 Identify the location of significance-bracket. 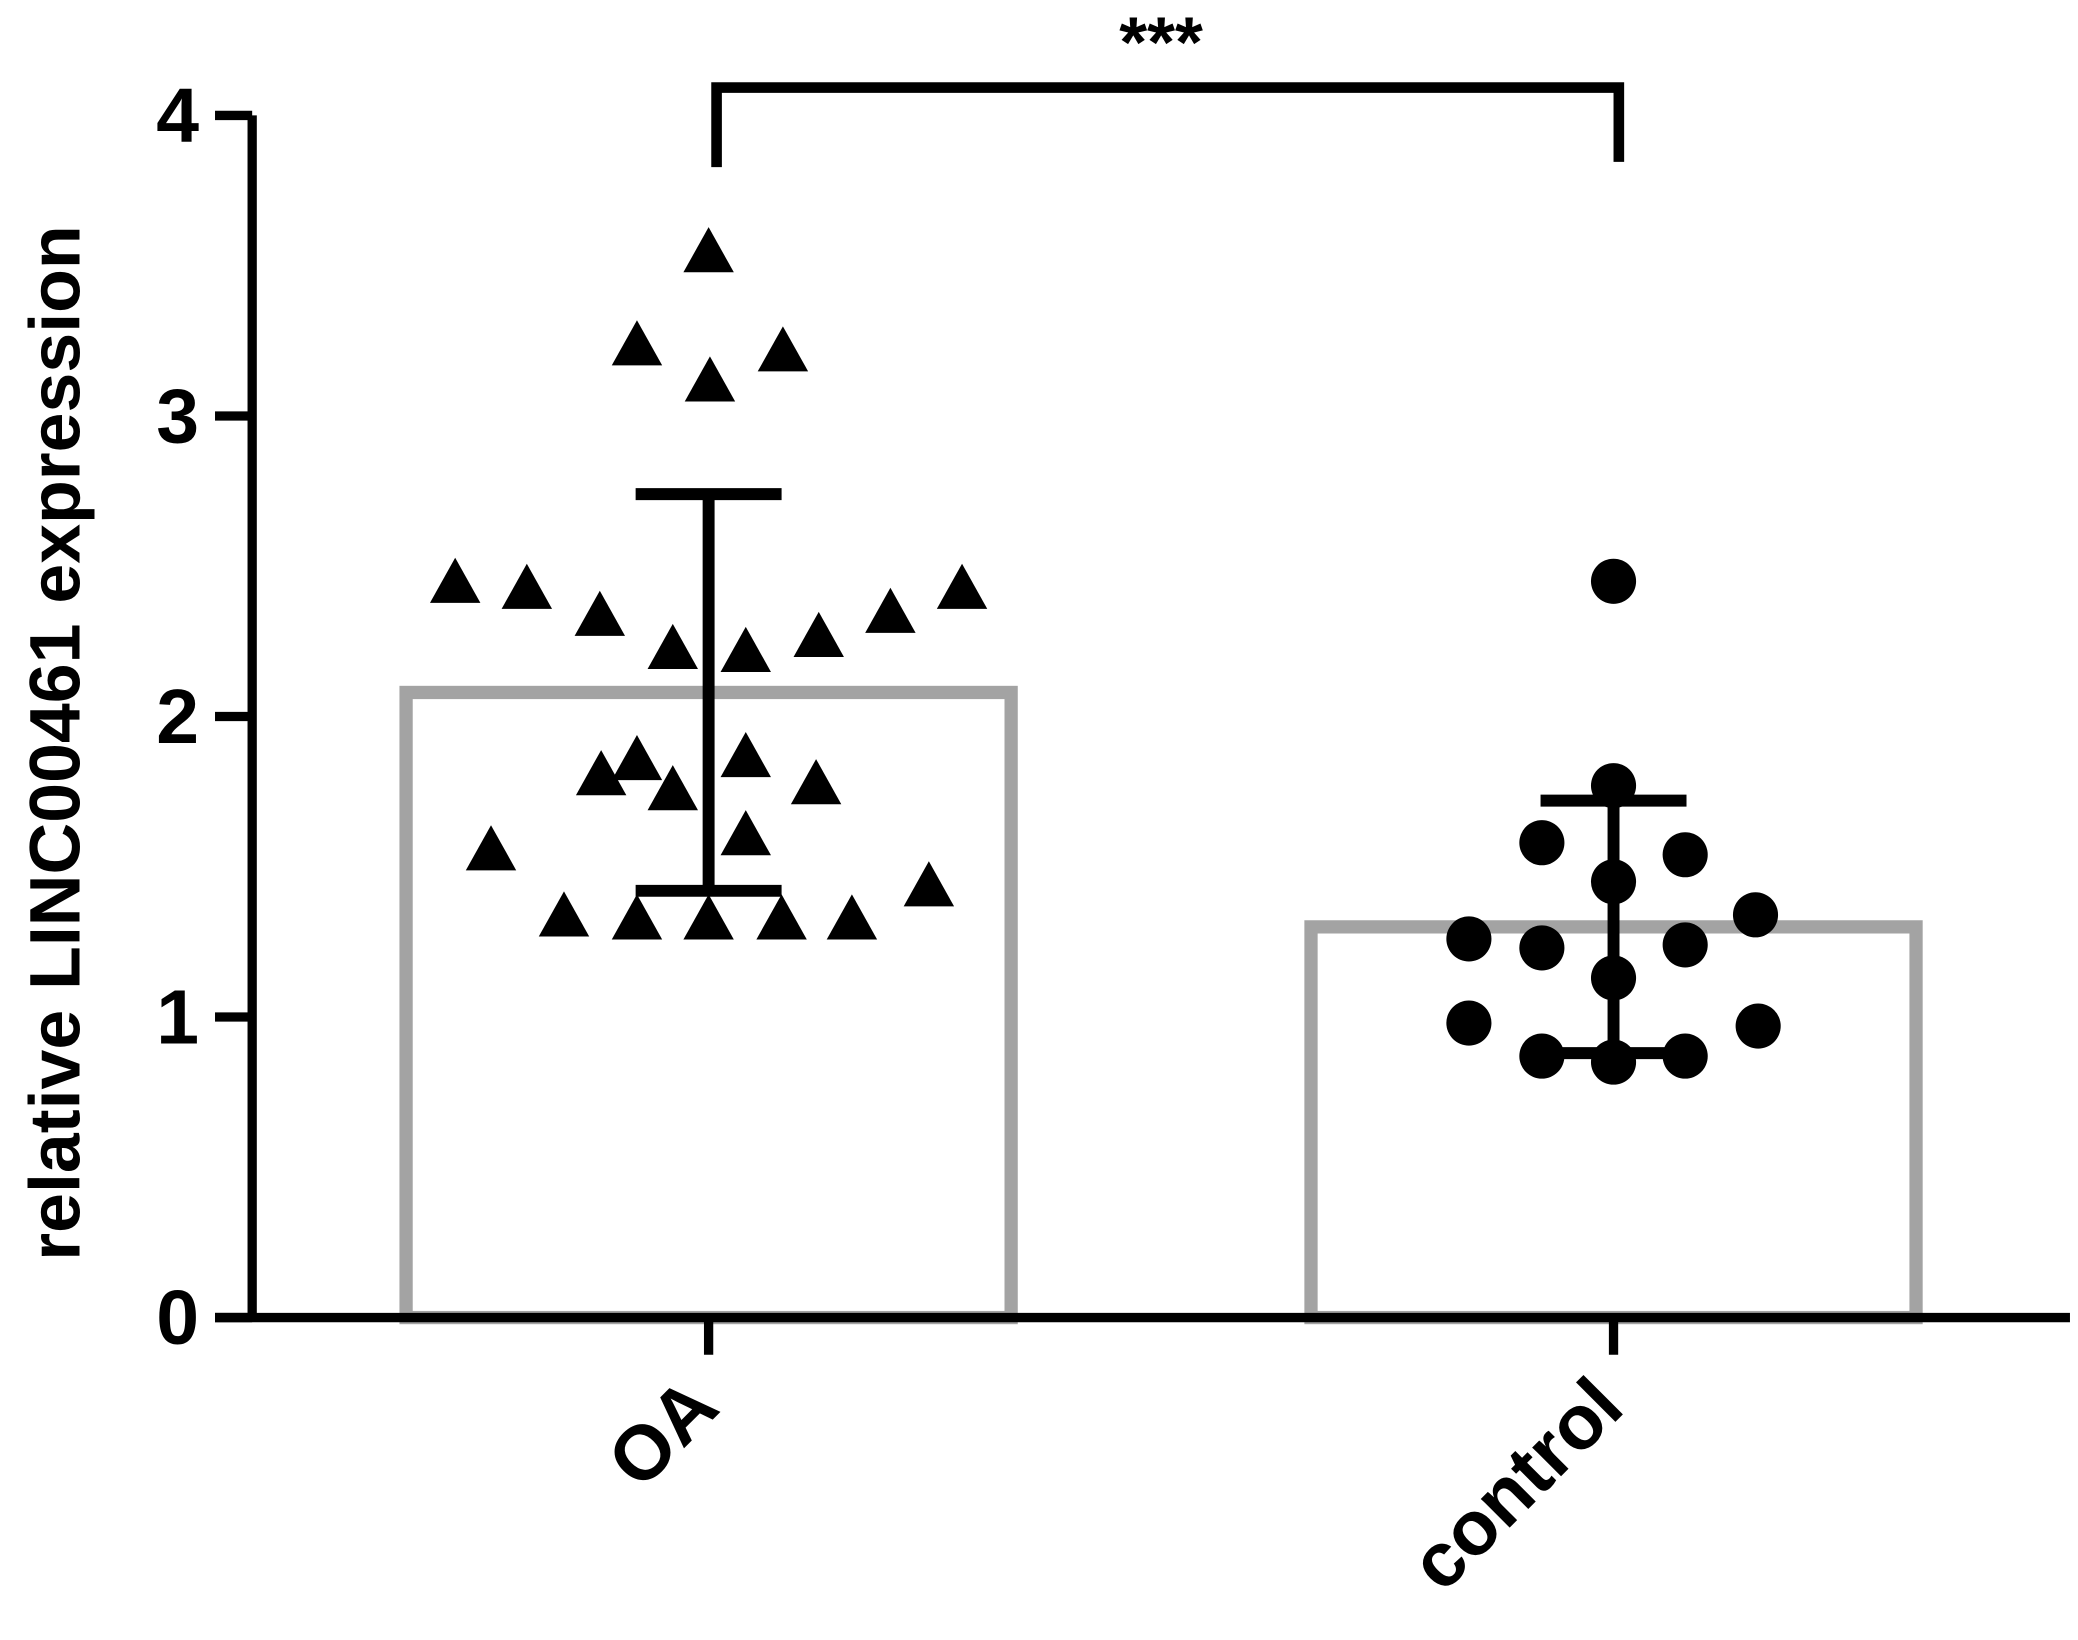
(1168, 125).